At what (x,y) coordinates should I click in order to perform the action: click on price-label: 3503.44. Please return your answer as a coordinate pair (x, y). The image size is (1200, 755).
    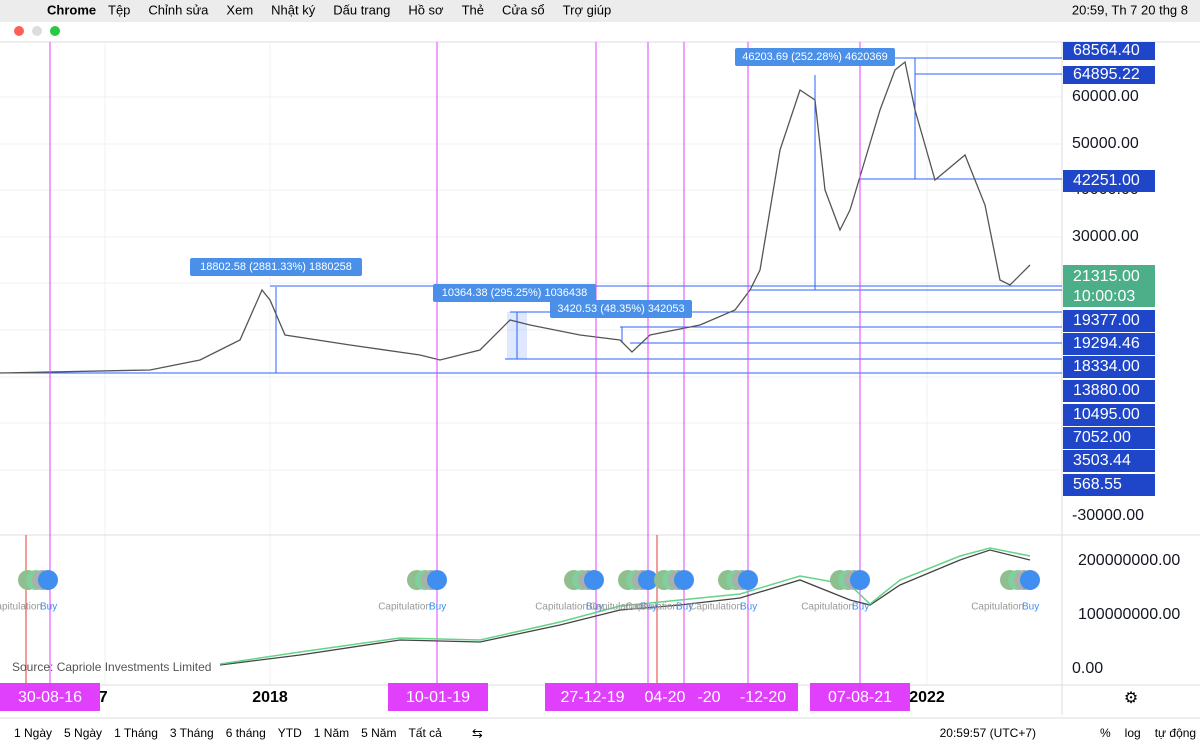
    Looking at the image, I should click on (1102, 460).